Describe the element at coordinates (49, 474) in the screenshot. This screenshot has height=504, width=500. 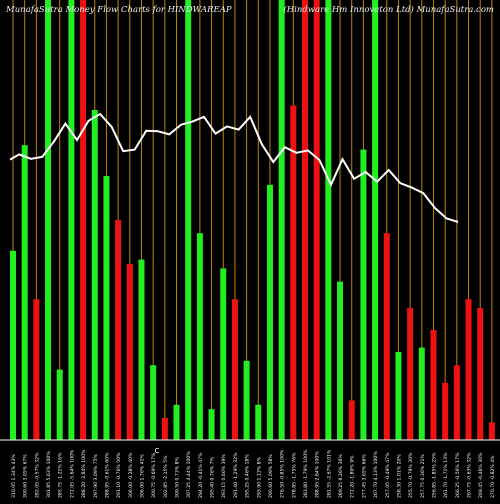
I see `x-tick-label: 301.85 5.63% 100%` at that location.